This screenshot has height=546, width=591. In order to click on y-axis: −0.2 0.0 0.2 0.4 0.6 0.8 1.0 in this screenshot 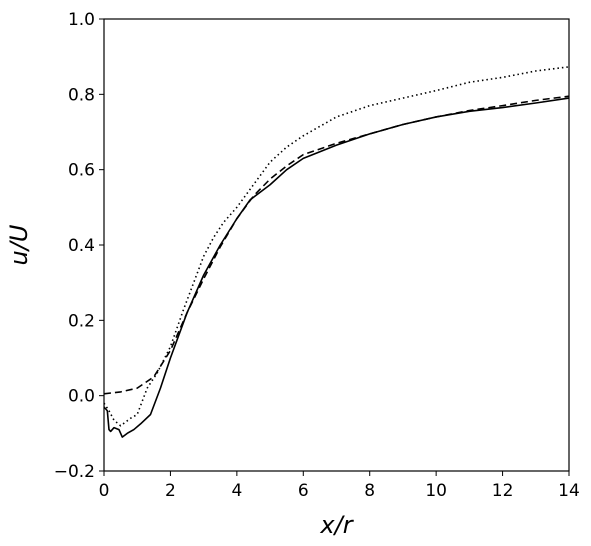, I will do `click(79, 246)`.